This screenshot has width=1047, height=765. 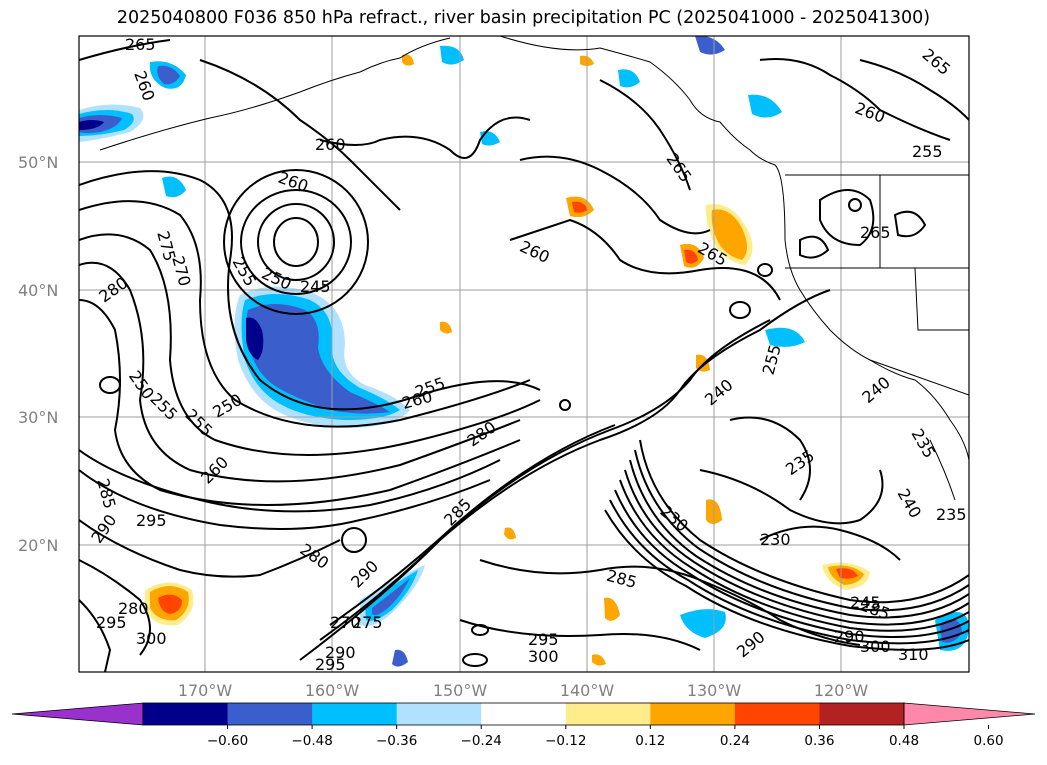 What do you see at coordinates (77, 714) in the screenshot?
I see `colorbar-extend-low` at bounding box center [77, 714].